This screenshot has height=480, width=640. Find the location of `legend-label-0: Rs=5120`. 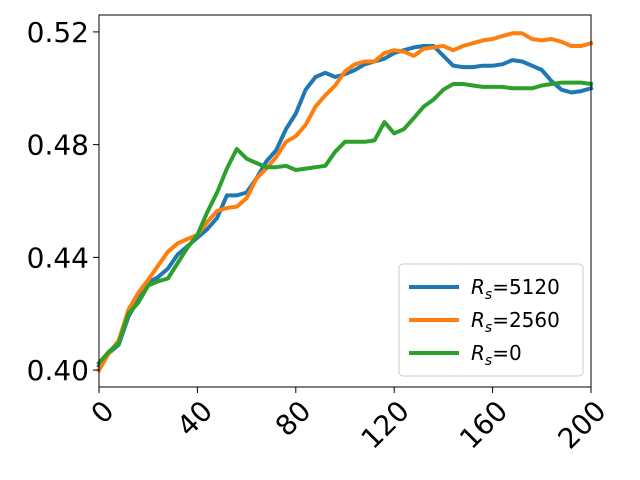

legend-label-0: Rs=5120 is located at coordinates (515, 289).